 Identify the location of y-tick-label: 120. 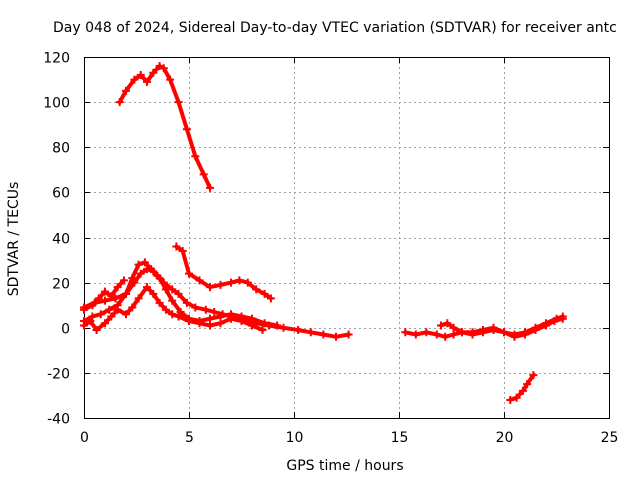
(56, 59).